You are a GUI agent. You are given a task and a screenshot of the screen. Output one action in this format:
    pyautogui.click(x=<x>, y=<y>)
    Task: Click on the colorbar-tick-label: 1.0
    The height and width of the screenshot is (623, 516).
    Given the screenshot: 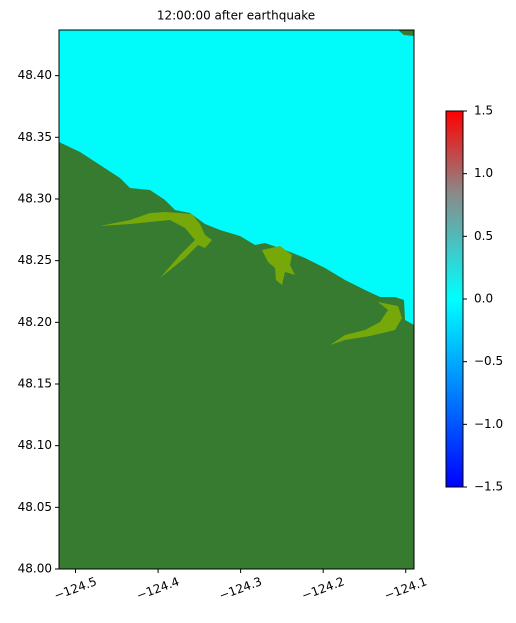 What is the action you would take?
    pyautogui.click(x=483, y=173)
    